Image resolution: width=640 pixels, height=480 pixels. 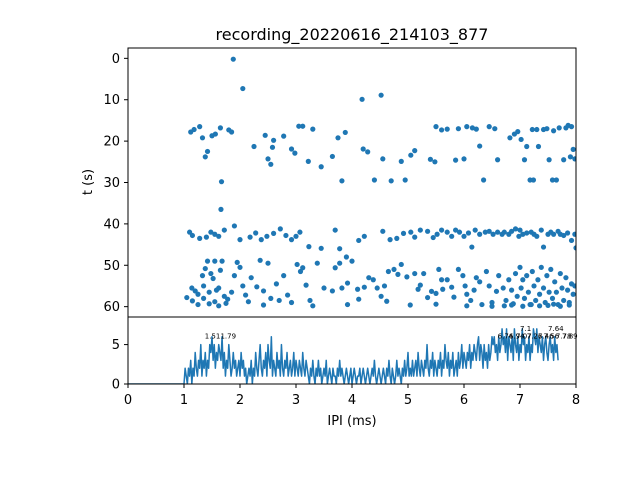 I want to click on bottom-x-tick-label-6: 6, so click(x=464, y=400).